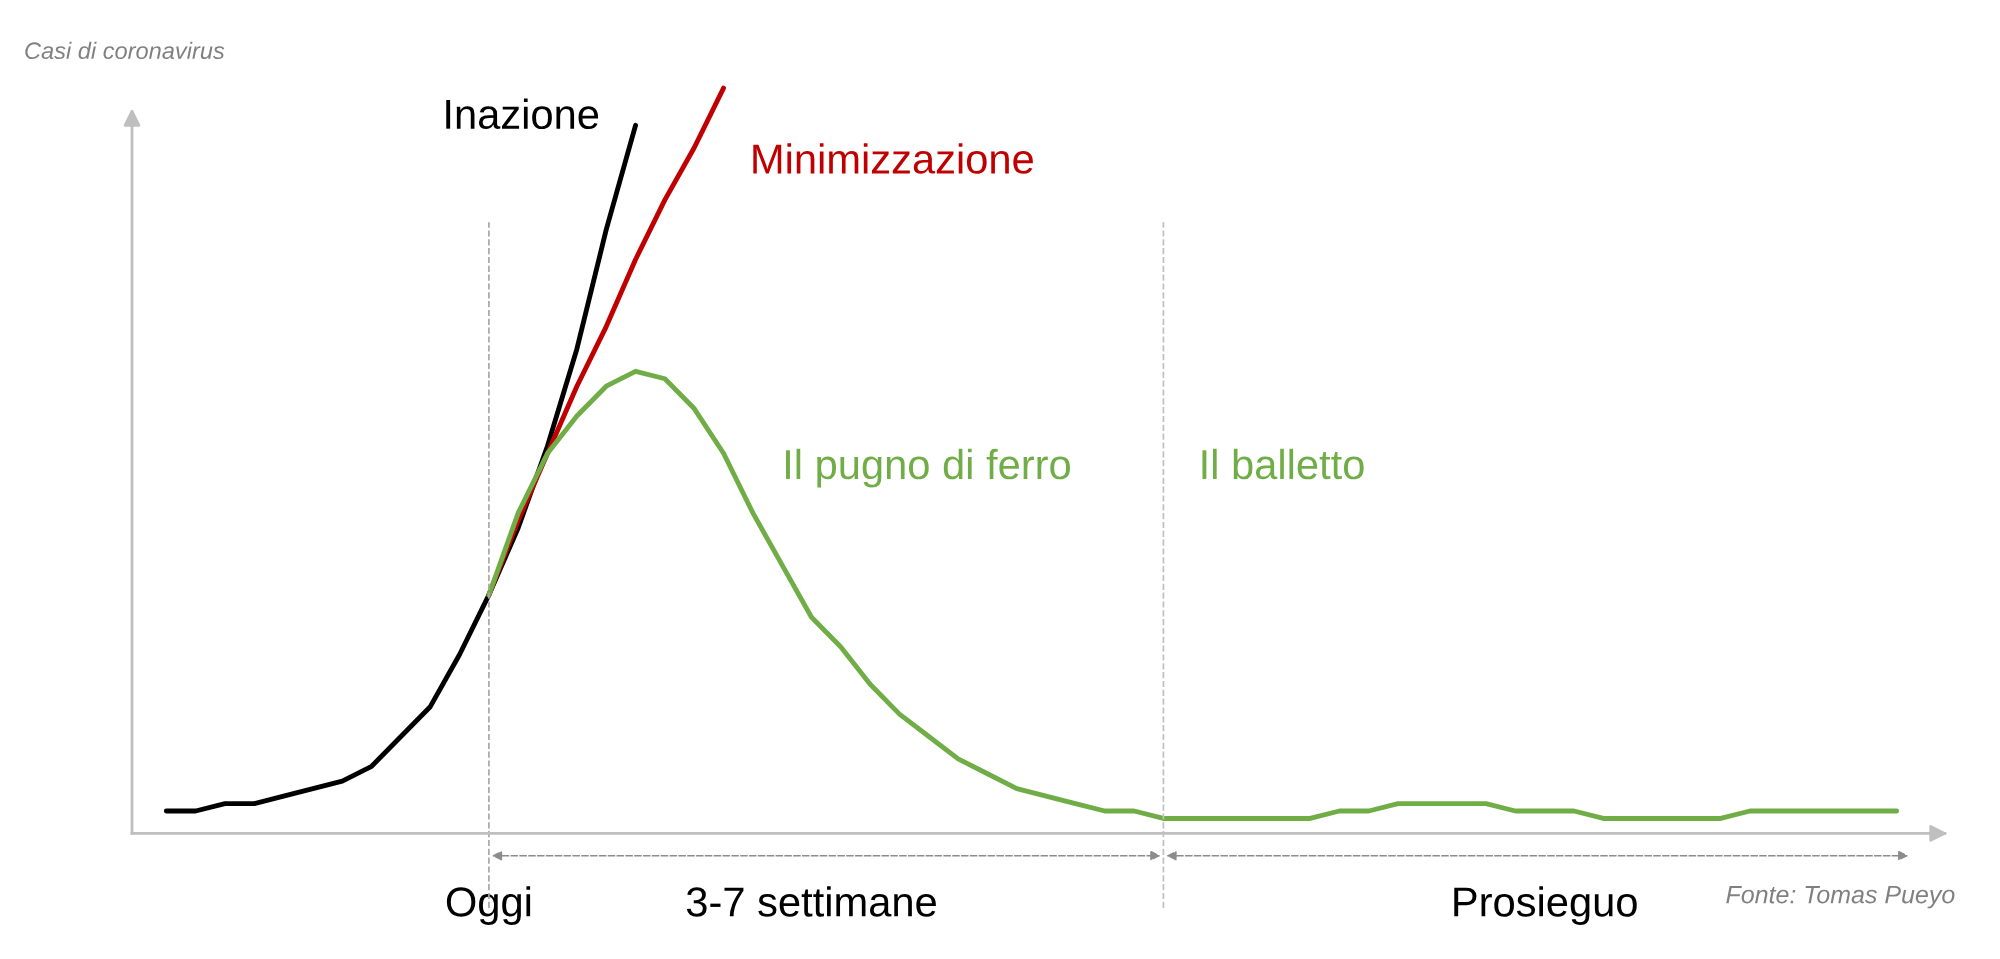  What do you see at coordinates (488, 905) in the screenshot?
I see `x-tick-label: Oggi` at bounding box center [488, 905].